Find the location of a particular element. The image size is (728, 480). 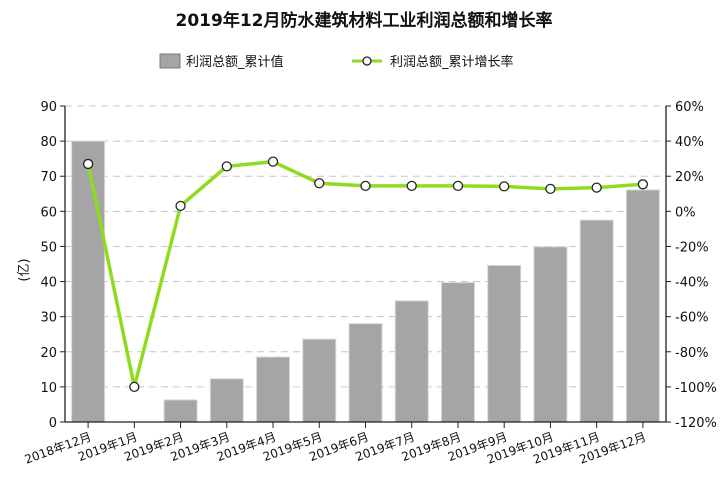

y-tick-label: 30 is located at coordinates (48, 318).